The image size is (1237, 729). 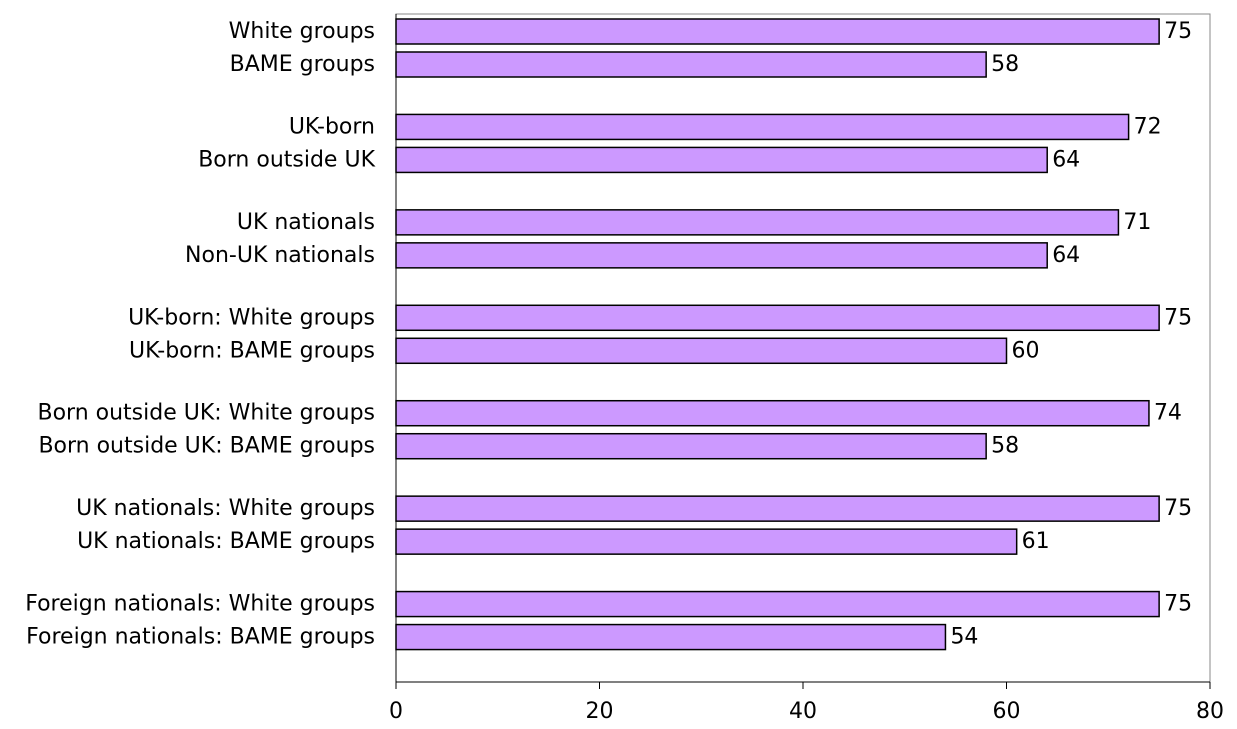 I want to click on data-label: 71, so click(x=1137, y=222).